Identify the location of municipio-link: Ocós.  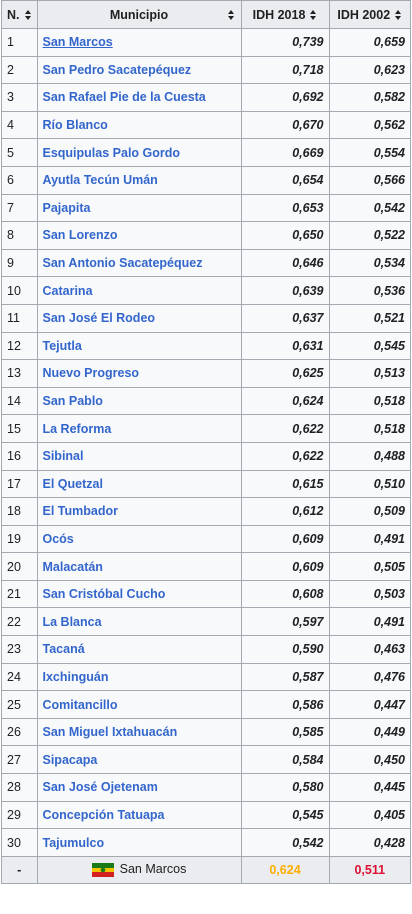
(58, 538).